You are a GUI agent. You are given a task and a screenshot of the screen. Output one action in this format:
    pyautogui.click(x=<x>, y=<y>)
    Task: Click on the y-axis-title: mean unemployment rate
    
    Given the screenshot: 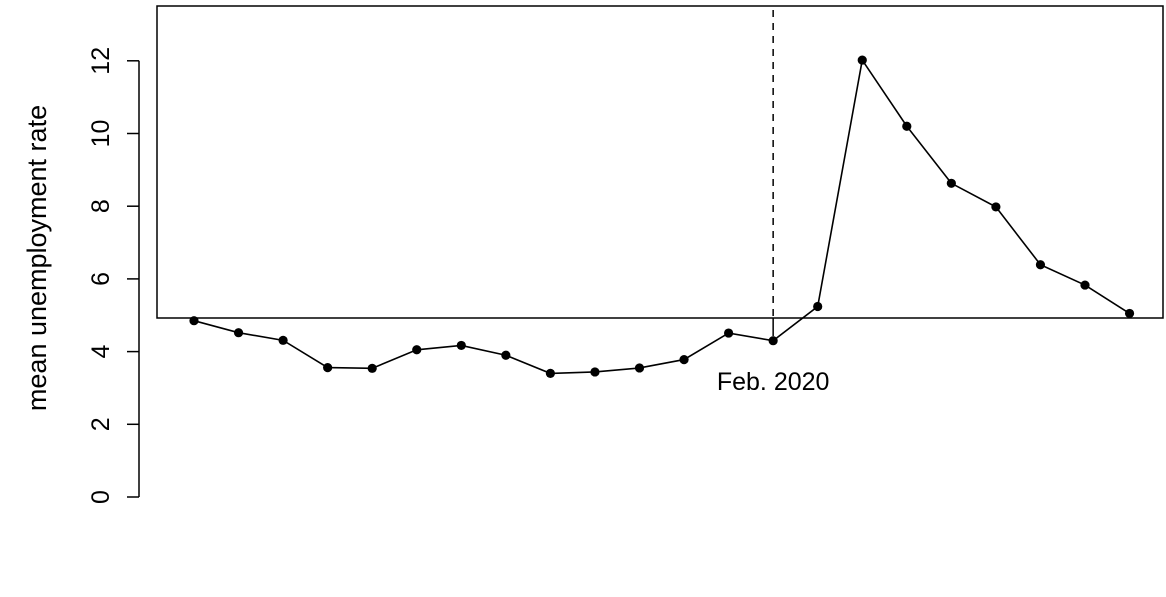 What is the action you would take?
    pyautogui.click(x=37, y=258)
    